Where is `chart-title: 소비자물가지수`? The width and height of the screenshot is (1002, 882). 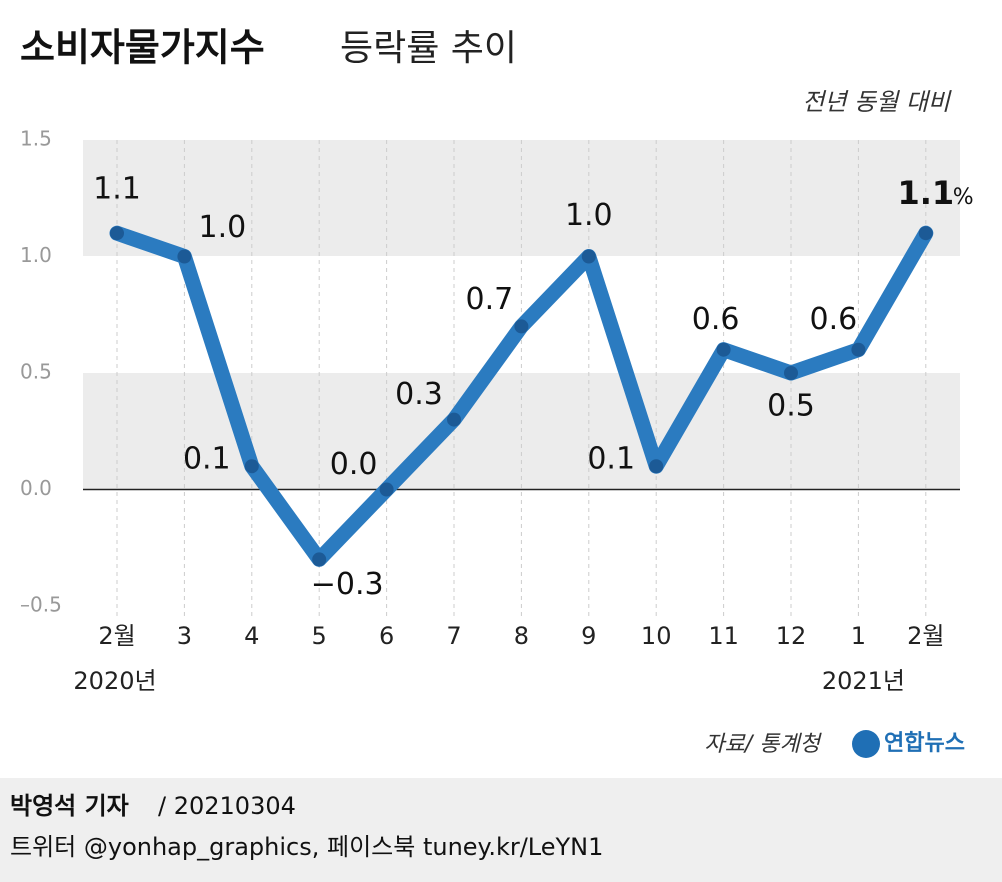
chart-title: 소비자물가지수 is located at coordinates (142, 48).